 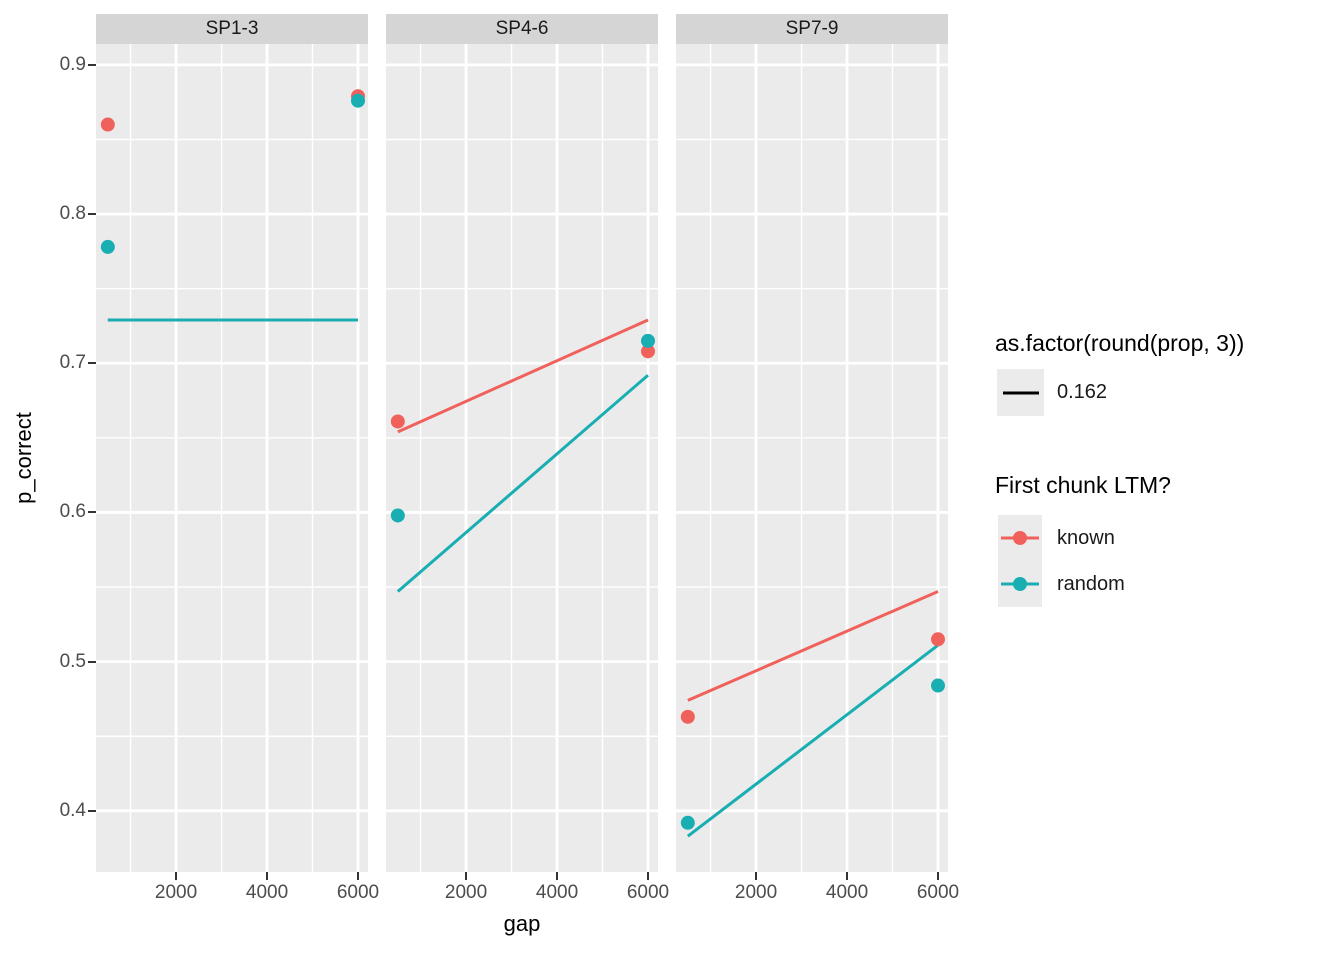 I want to click on legend-ltm-key-random, so click(x=1020, y=584).